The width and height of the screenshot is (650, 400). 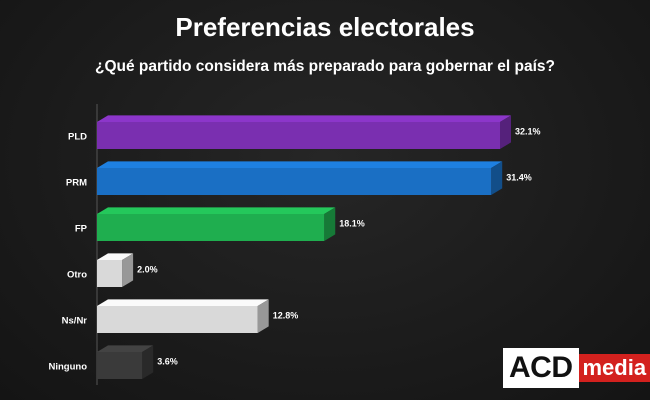 What do you see at coordinates (528, 132) in the screenshot?
I see `value-label: 32.1%` at bounding box center [528, 132].